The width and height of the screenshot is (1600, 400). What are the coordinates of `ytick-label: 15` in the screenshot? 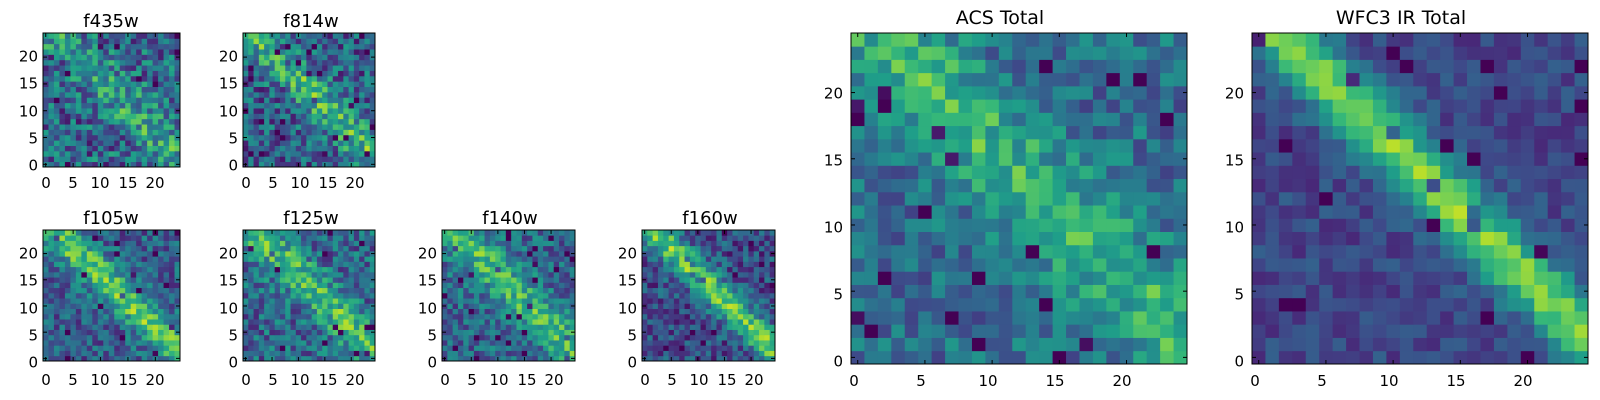 It's located at (228, 281).